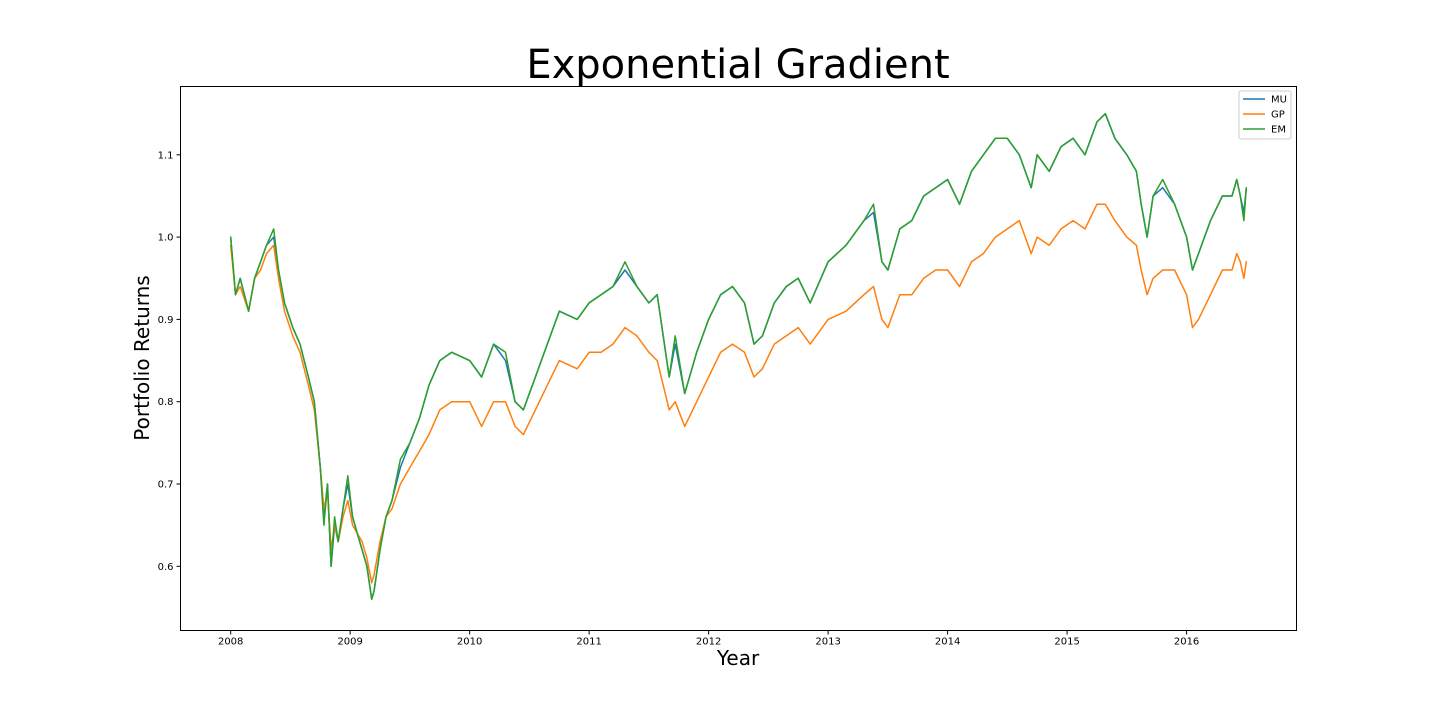 The image size is (1440, 720). I want to click on x-tick-label: 2008, so click(230, 642).